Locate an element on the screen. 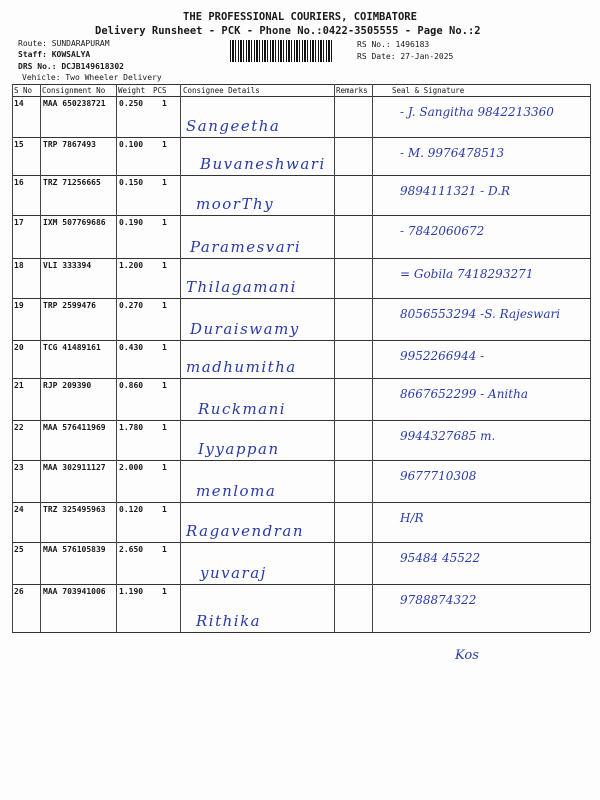 The width and height of the screenshot is (600, 800). seal-signature: 9677710308 is located at coordinates (438, 476).